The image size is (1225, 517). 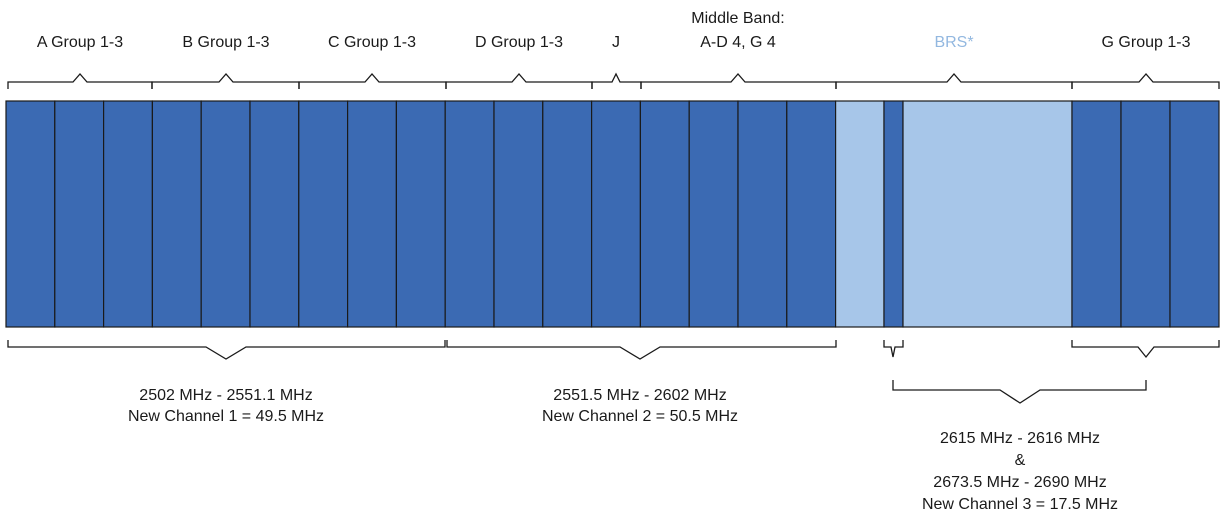 I want to click on label-brs: BRS*, so click(x=953, y=42).